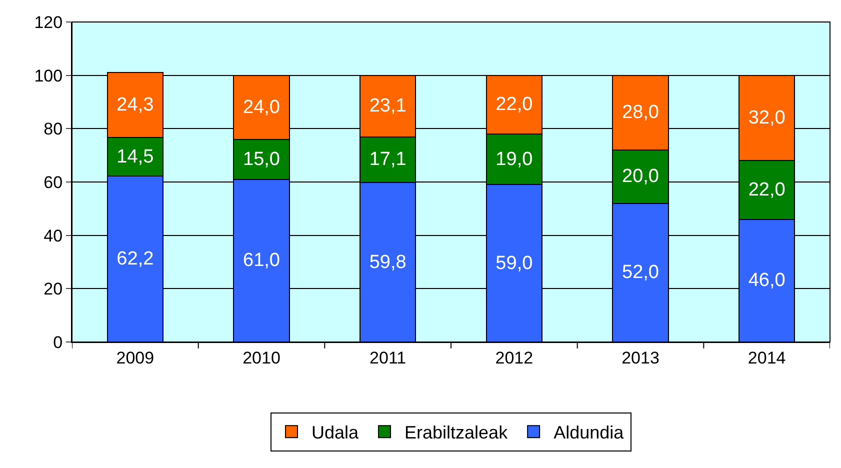 Image resolution: width=841 pixels, height=468 pixels. I want to click on data-label: 52,0, so click(640, 273).